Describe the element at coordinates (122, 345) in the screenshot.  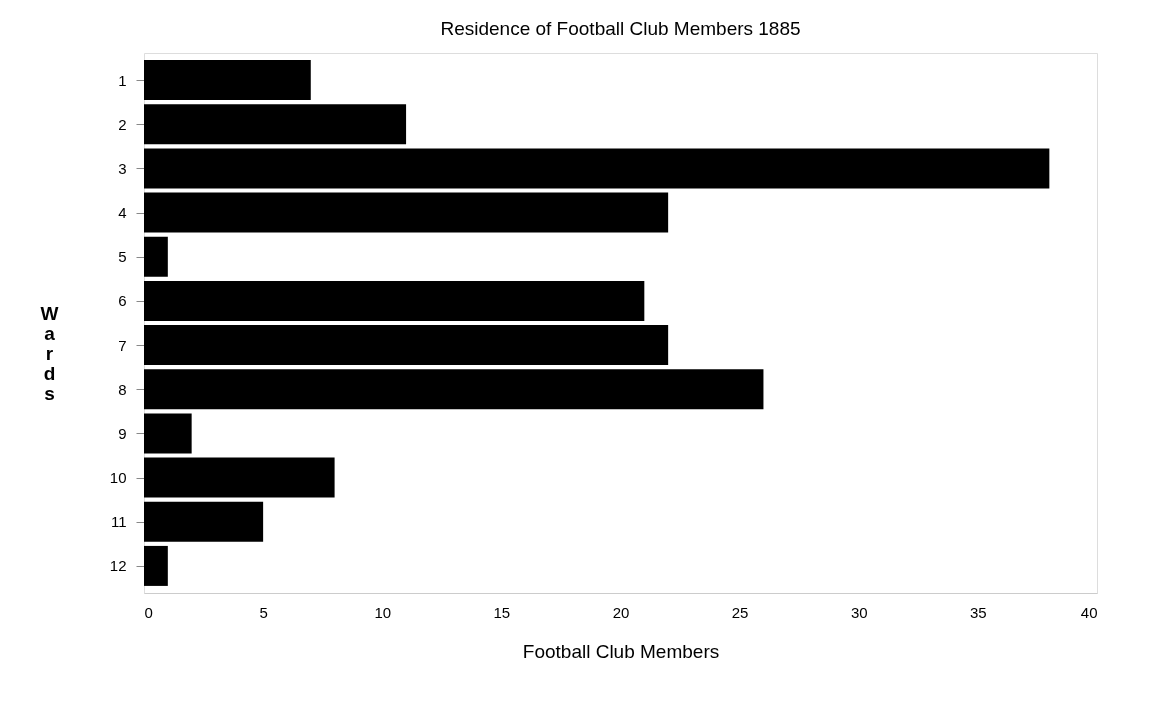
I see `y-tick-label: 7` at that location.